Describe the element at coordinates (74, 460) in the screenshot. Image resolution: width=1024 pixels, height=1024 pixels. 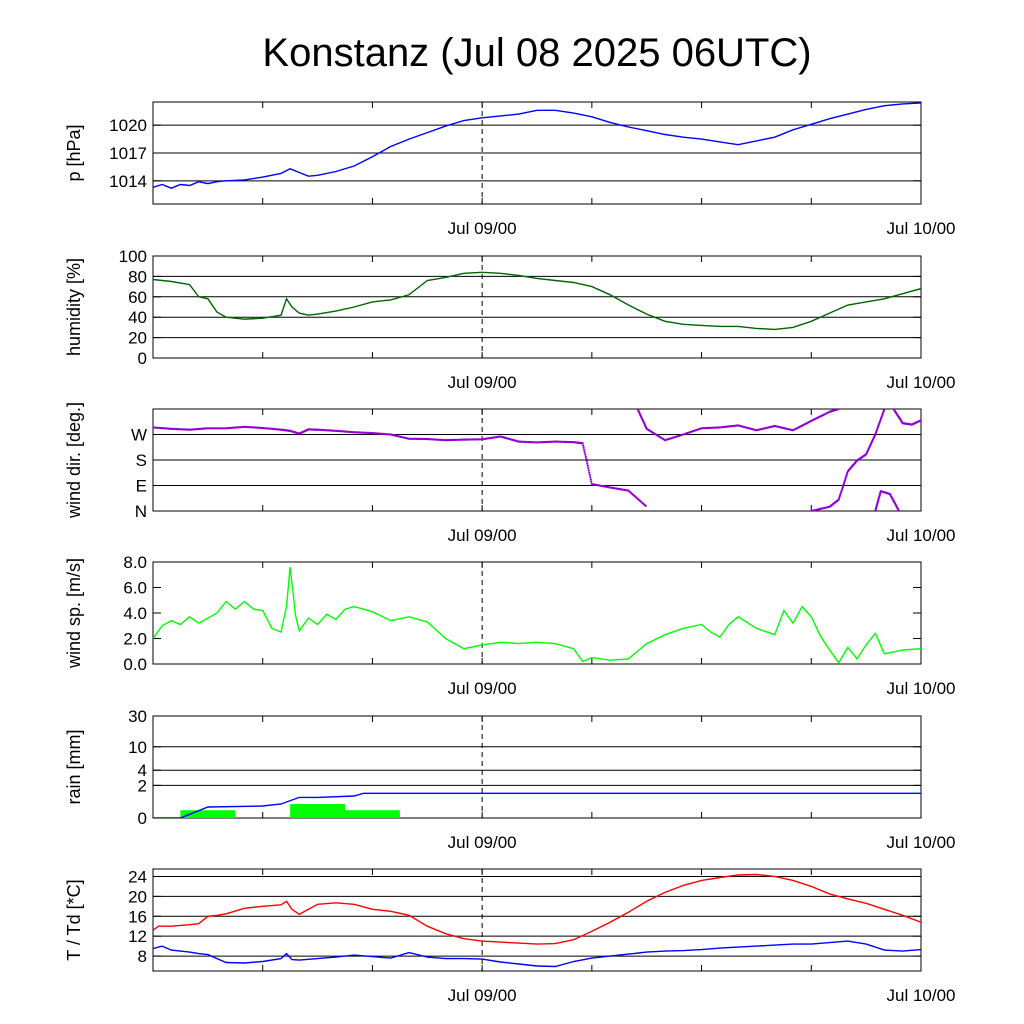
I see `y-axis-label: wind dir. [deg.]` at that location.